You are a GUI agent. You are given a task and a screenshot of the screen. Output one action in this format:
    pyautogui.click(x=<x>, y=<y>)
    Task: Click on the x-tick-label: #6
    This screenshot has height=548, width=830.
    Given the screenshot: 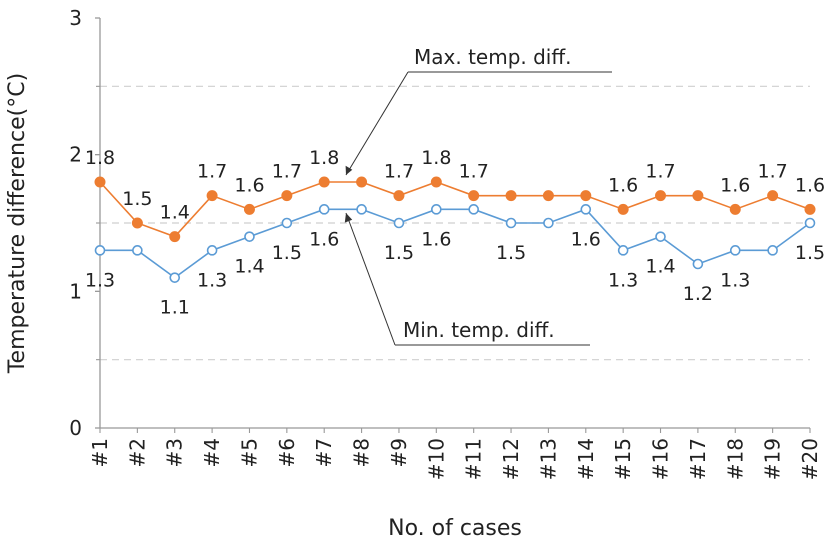 What is the action you would take?
    pyautogui.click(x=287, y=452)
    